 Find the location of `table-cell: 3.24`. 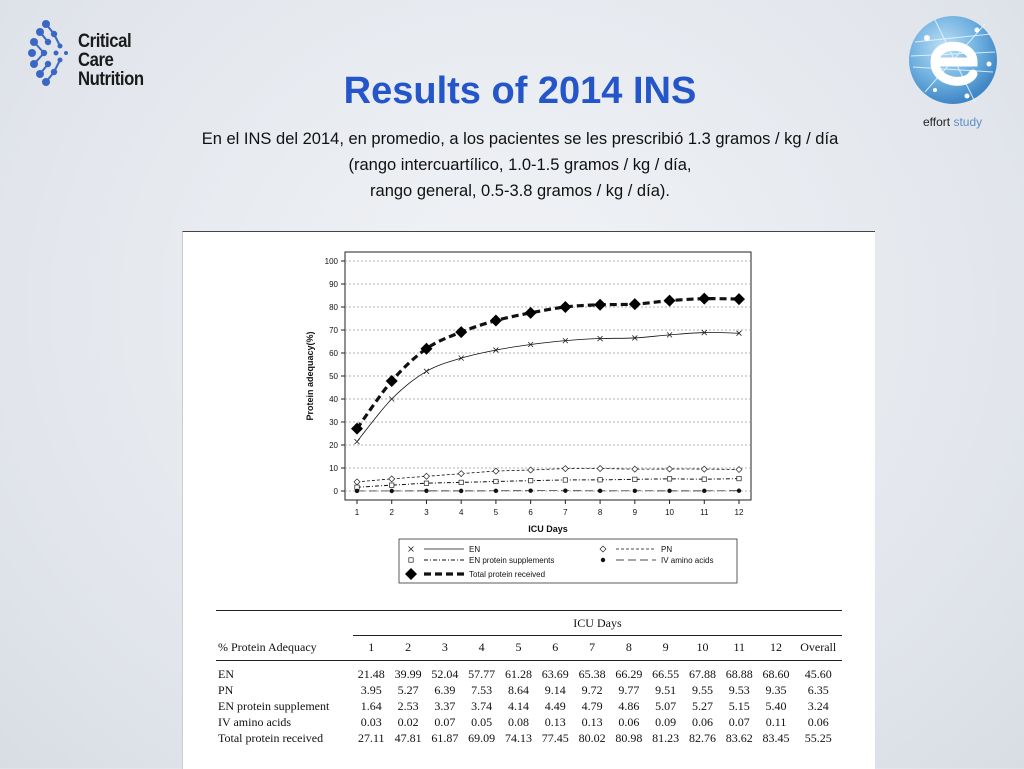

table-cell: 3.24 is located at coordinates (818, 707).